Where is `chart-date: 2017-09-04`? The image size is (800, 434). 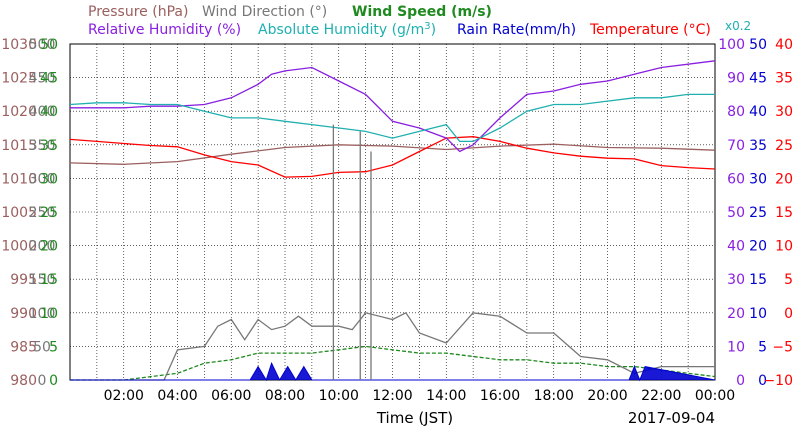 chart-date: 2017-09-04 is located at coordinates (671, 418).